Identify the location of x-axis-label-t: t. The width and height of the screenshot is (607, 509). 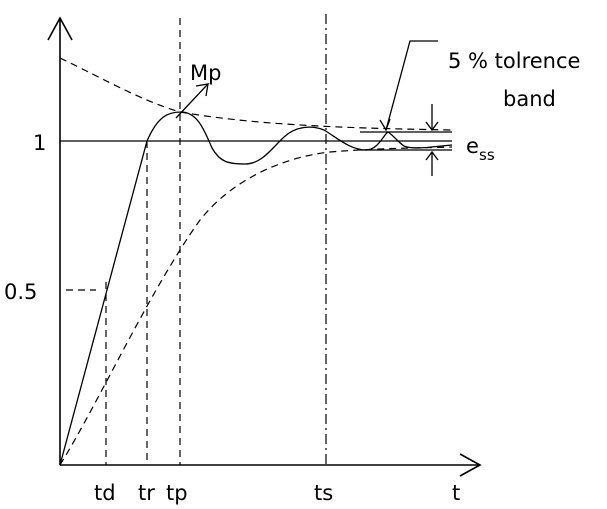
(456, 493).